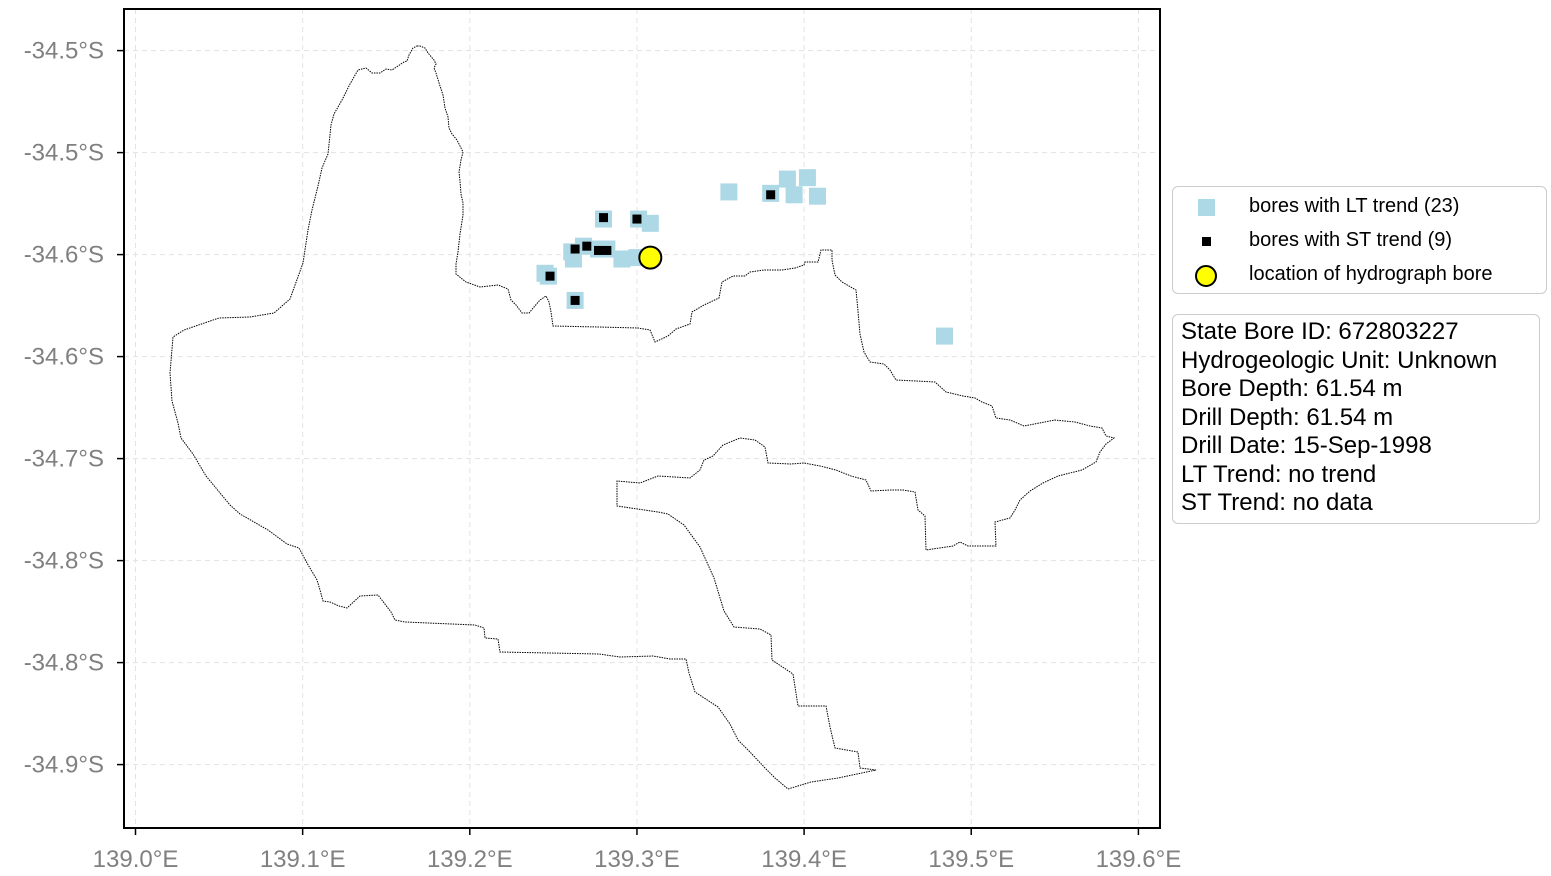  I want to click on x-tick-label: 139.5°E, so click(971, 859).